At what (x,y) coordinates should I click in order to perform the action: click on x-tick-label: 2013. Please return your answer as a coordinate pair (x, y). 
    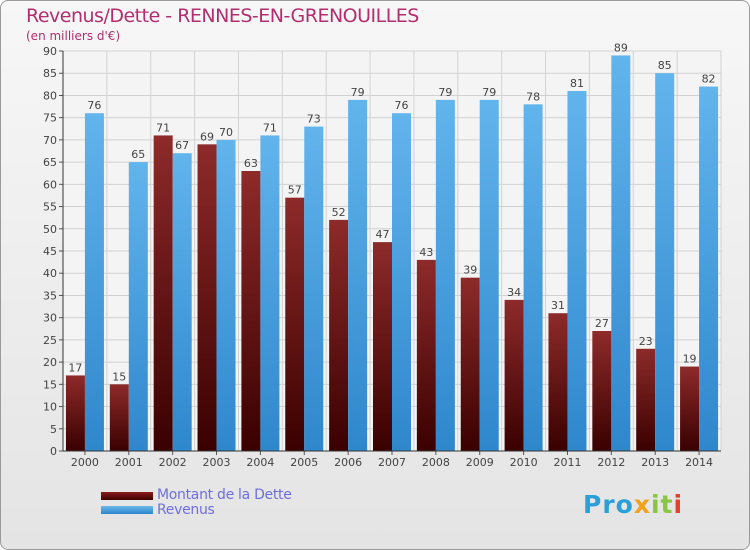
    Looking at the image, I should click on (655, 462).